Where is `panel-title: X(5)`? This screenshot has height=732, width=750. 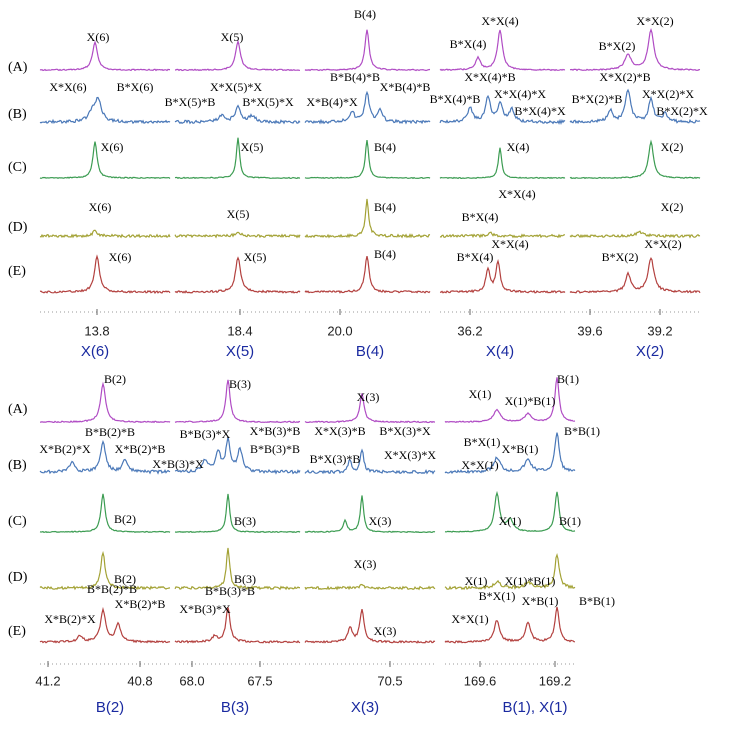 panel-title: X(5) is located at coordinates (240, 351).